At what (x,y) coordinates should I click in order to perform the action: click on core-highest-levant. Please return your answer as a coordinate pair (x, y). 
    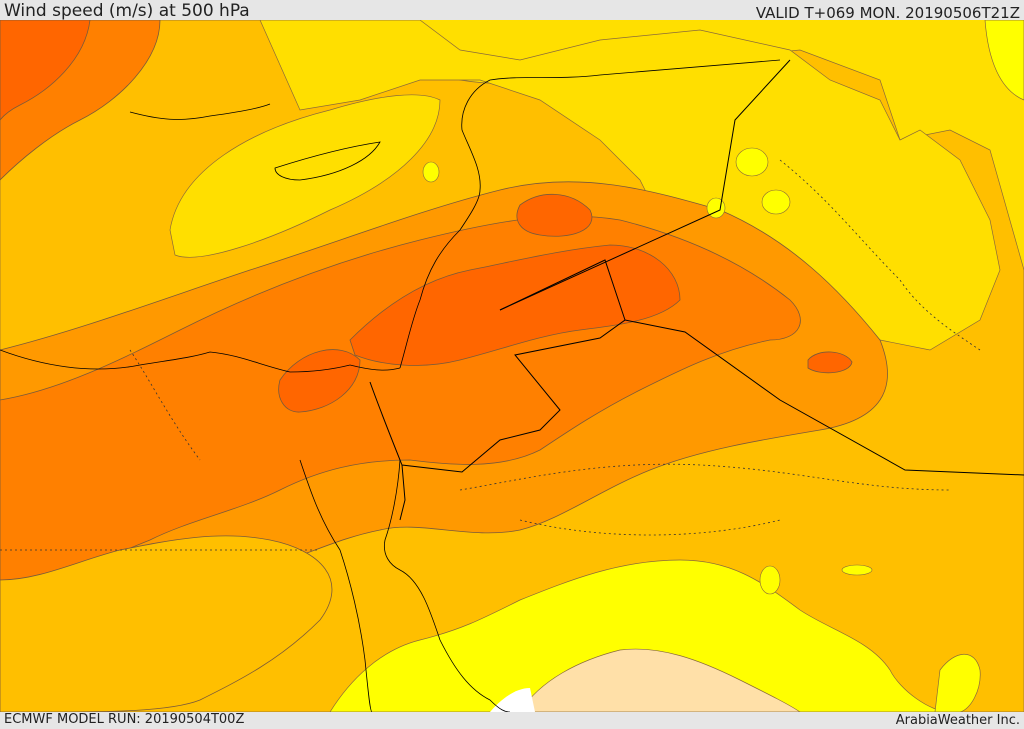
    Looking at the image, I should click on (515, 305).